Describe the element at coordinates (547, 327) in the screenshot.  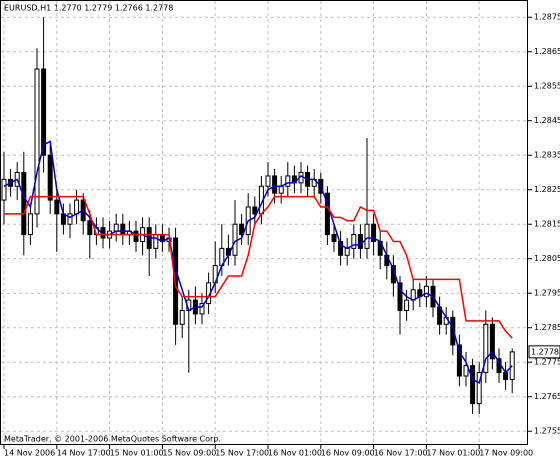
I see `y-tick-label: 1.2785` at that location.